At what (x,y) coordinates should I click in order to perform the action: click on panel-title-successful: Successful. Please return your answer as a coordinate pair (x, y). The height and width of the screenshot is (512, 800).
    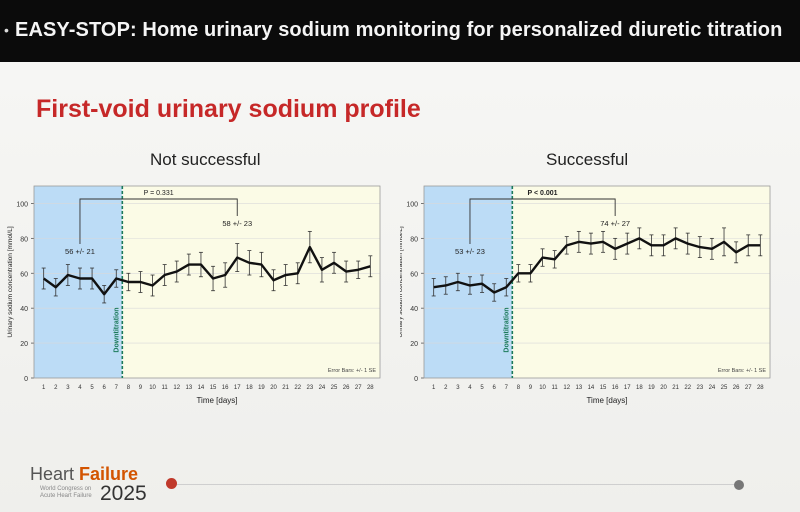
    Looking at the image, I should click on (587, 159).